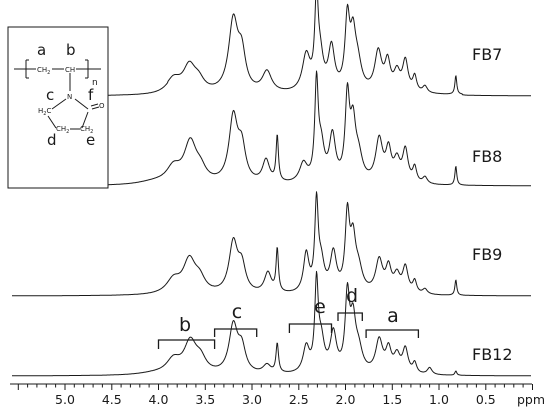 The height and width of the screenshot is (417, 550). What do you see at coordinates (65, 399) in the screenshot?
I see `x-tick-label: 5.0` at bounding box center [65, 399].